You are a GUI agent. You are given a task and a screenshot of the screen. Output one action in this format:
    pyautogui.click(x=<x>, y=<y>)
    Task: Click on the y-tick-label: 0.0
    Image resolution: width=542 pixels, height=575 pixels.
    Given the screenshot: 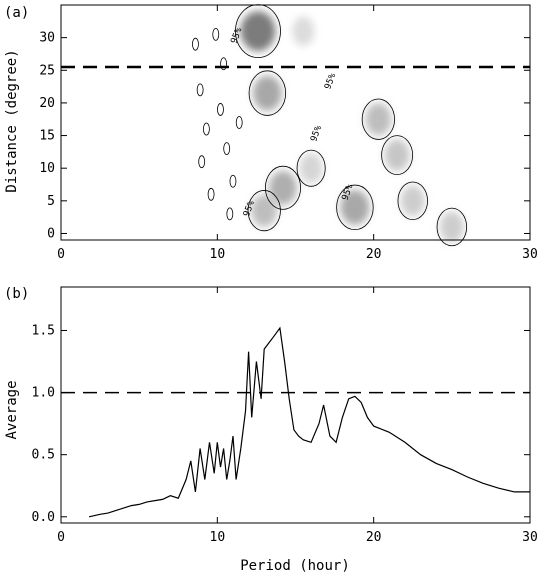 What is the action you would take?
    pyautogui.click(x=43, y=517)
    